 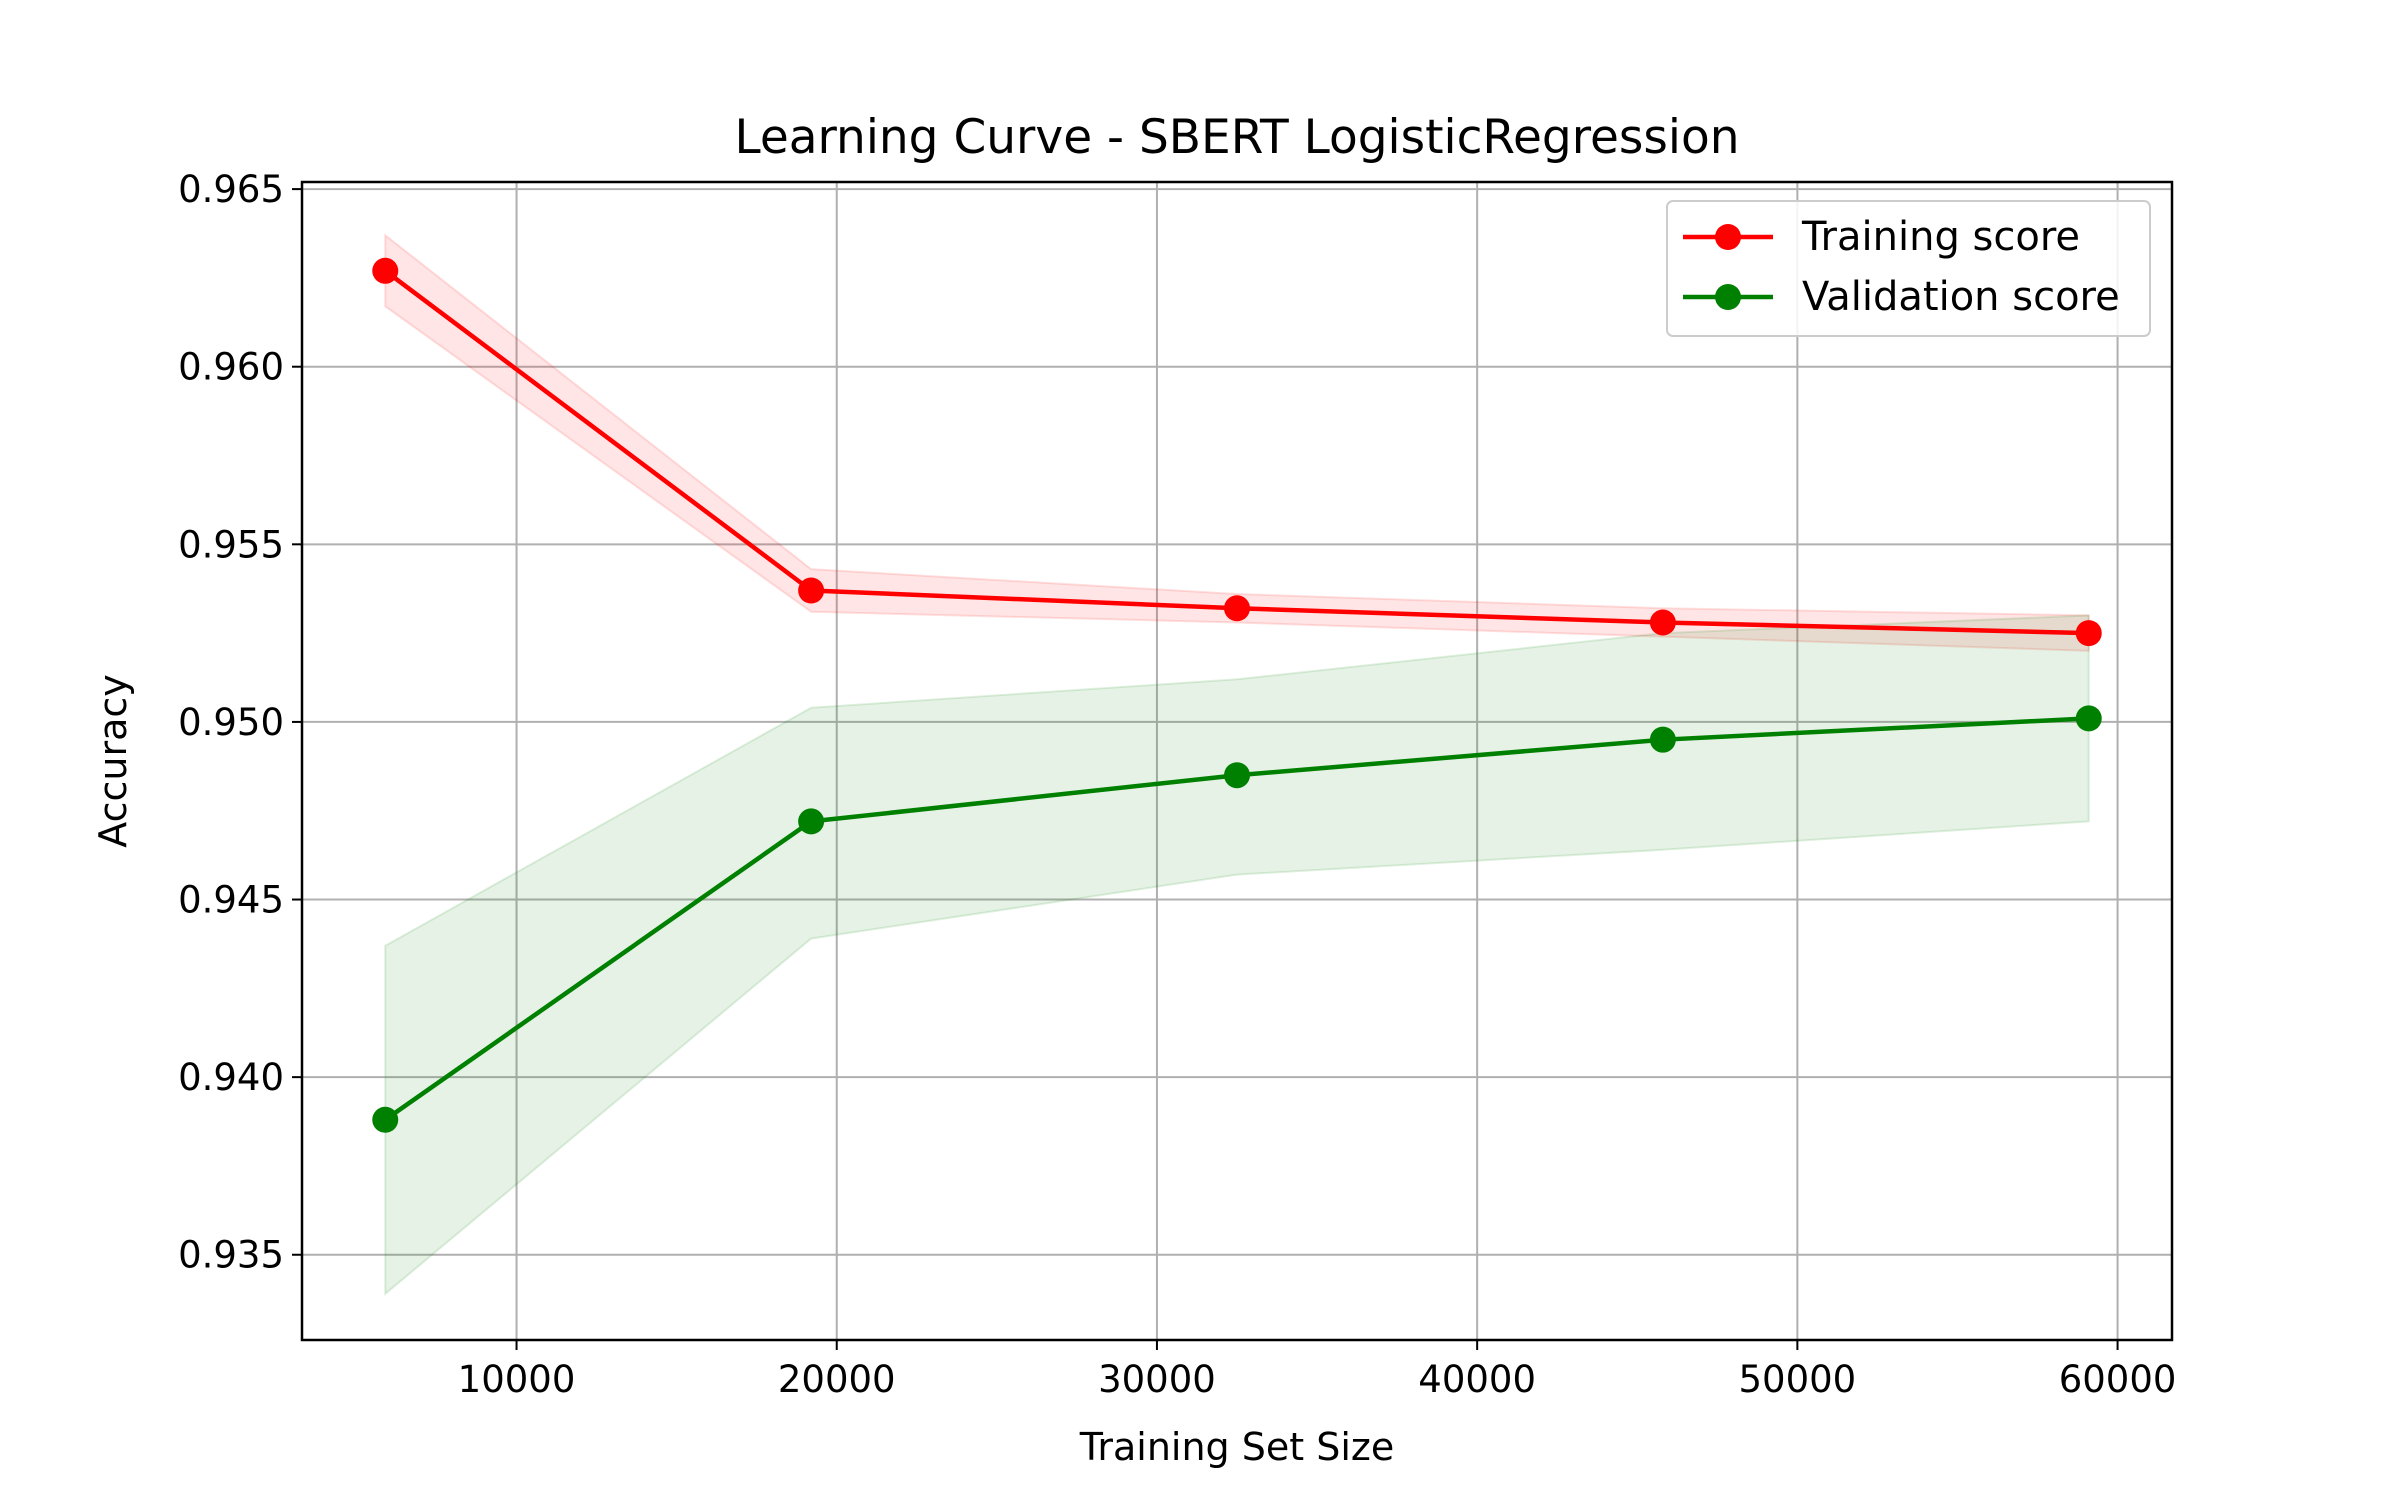 What do you see at coordinates (1728, 297) in the screenshot?
I see `legend-marker-validation` at bounding box center [1728, 297].